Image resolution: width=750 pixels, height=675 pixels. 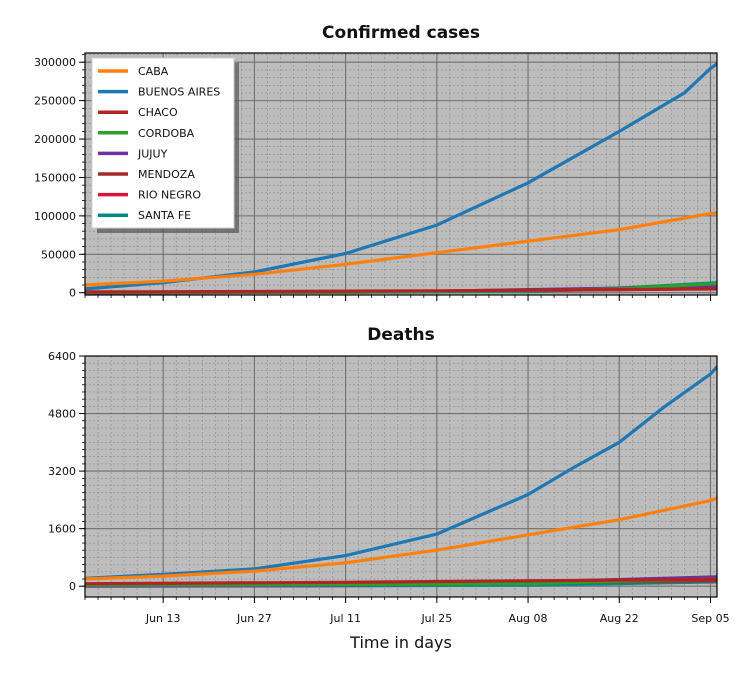 What do you see at coordinates (436, 618) in the screenshot?
I see `x-tick-label: Jul 25` at bounding box center [436, 618].